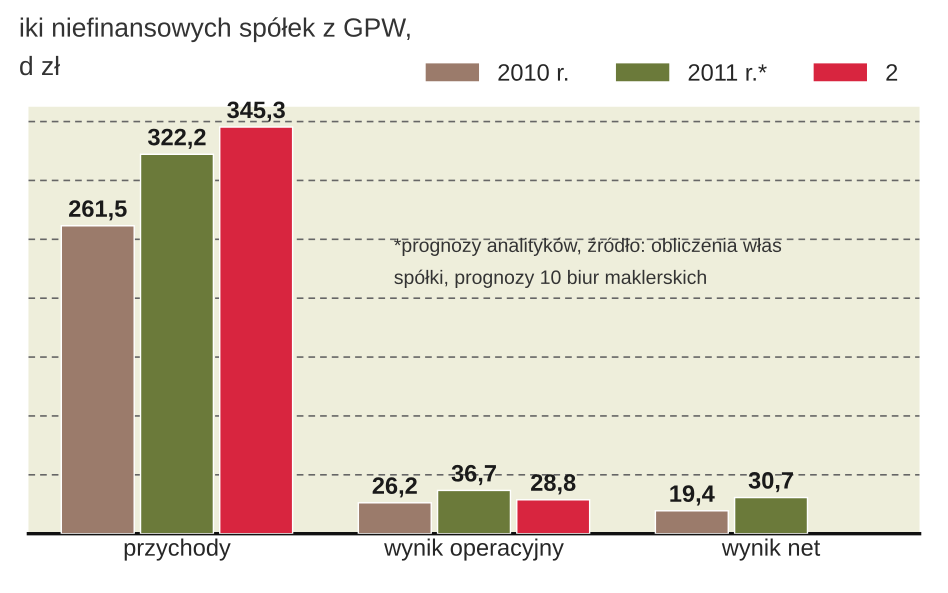 The height and width of the screenshot is (593, 948). I want to click on x-tick-label: przychody, so click(177, 549).